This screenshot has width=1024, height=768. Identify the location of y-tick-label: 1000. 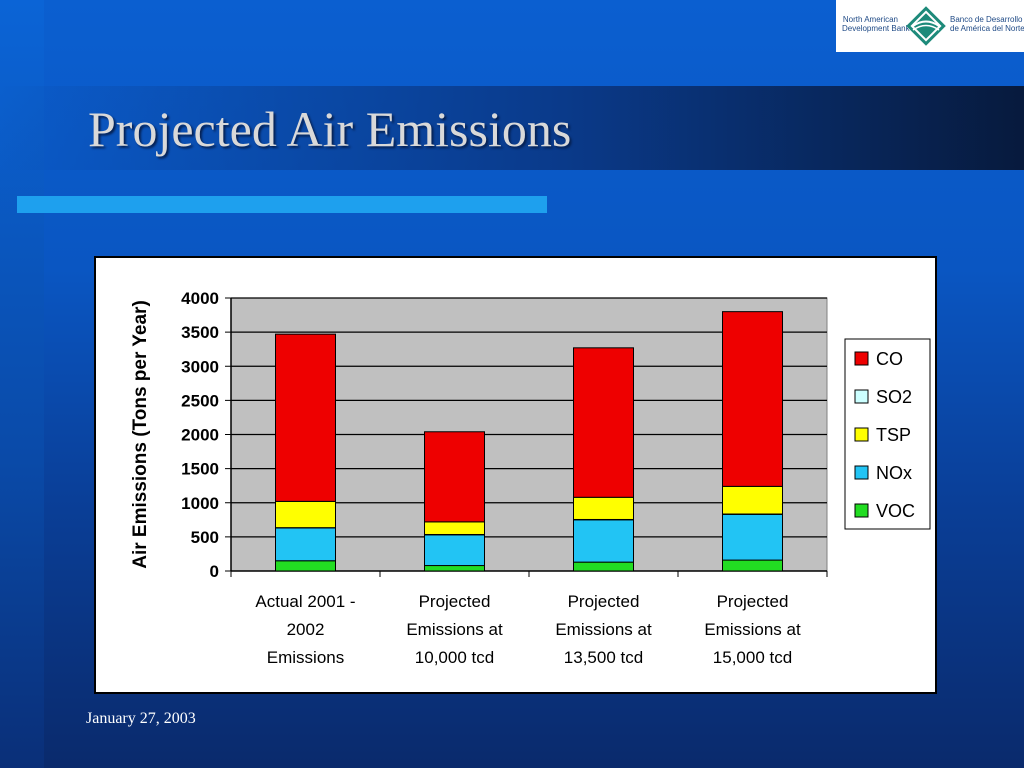
(200, 503).